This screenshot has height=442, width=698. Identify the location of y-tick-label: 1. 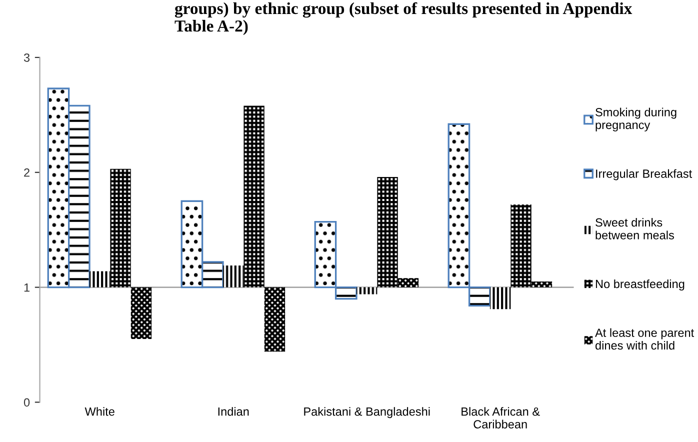
(27, 287).